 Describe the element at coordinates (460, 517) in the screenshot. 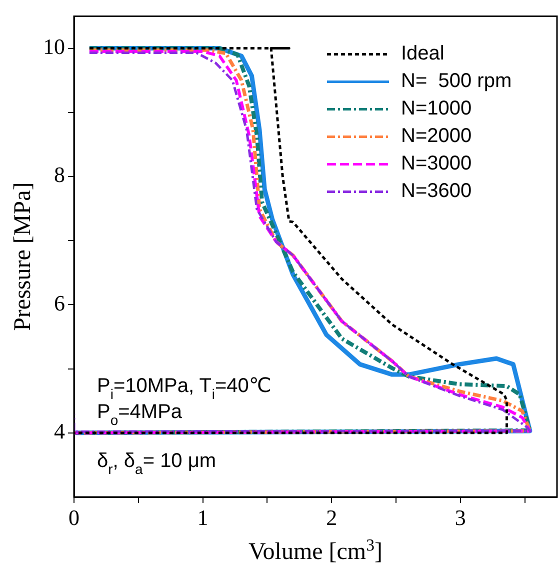

I see `x-tick-label: 3` at that location.